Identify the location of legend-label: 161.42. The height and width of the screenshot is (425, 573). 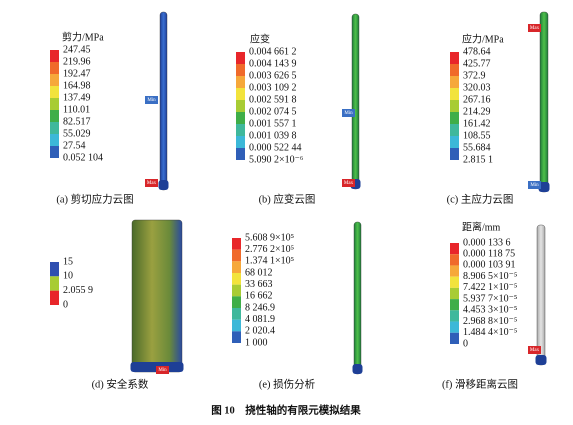
(477, 123).